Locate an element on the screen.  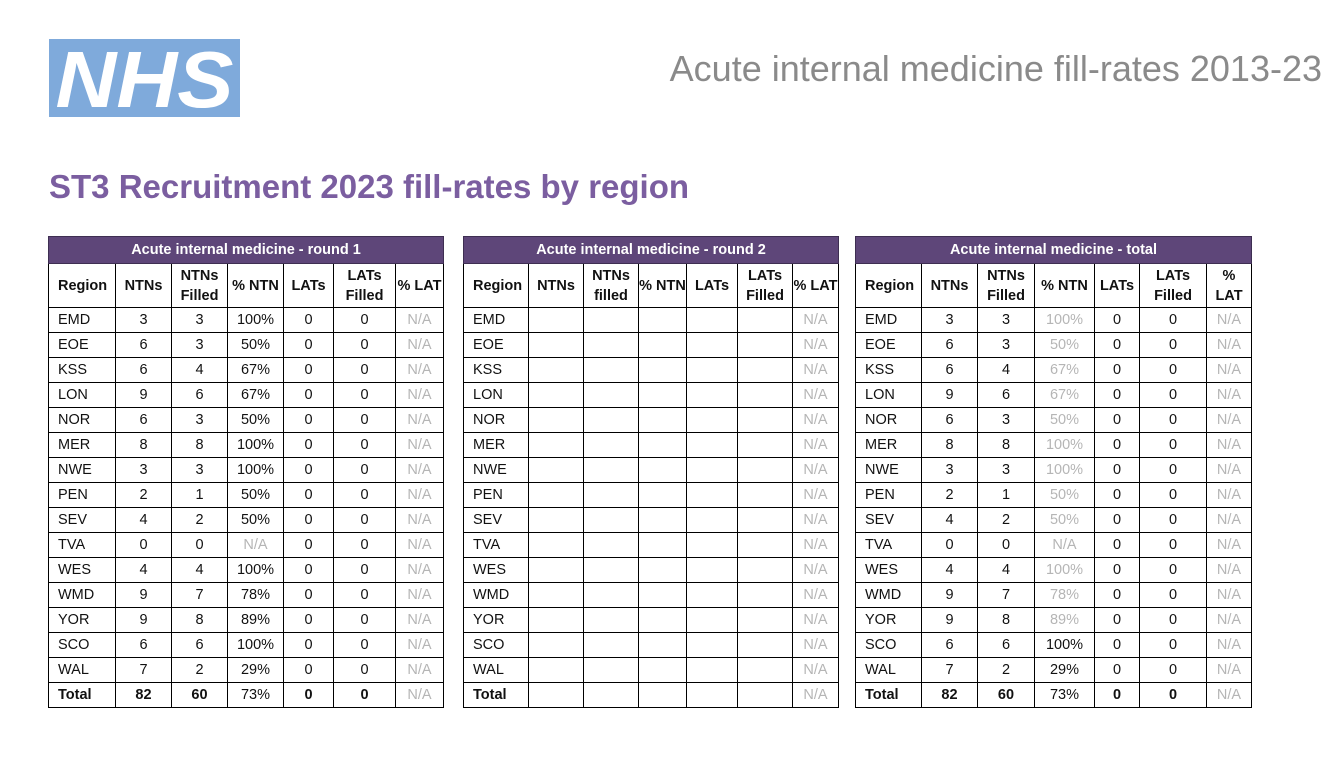
table-row: TVA 0 0 N/A 0 0 N/A is located at coordinates (246, 545).